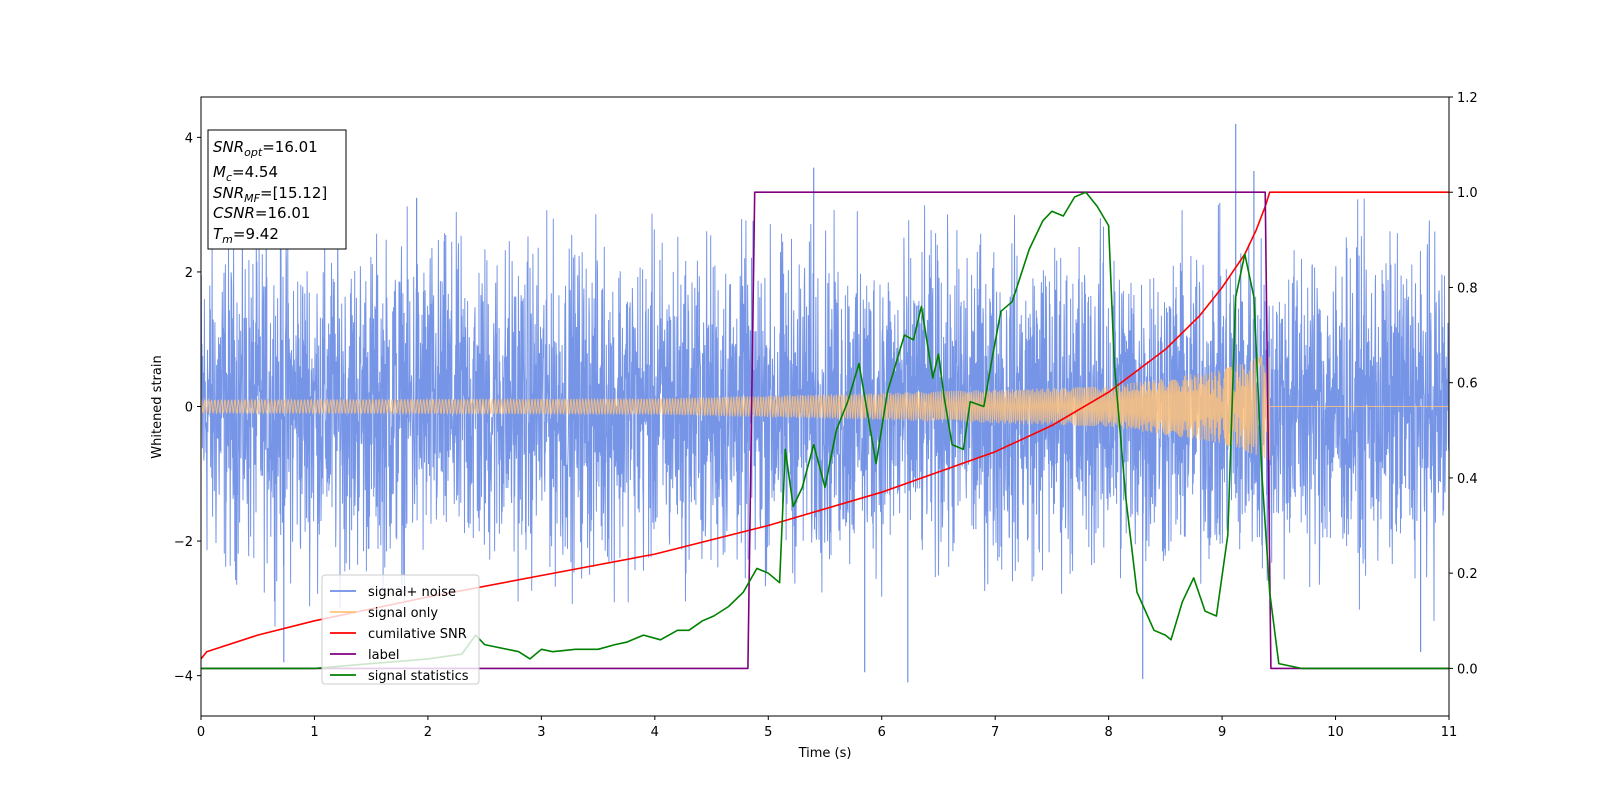  What do you see at coordinates (1467, 479) in the screenshot?
I see `y2-tick-label-4: 0.4` at bounding box center [1467, 479].